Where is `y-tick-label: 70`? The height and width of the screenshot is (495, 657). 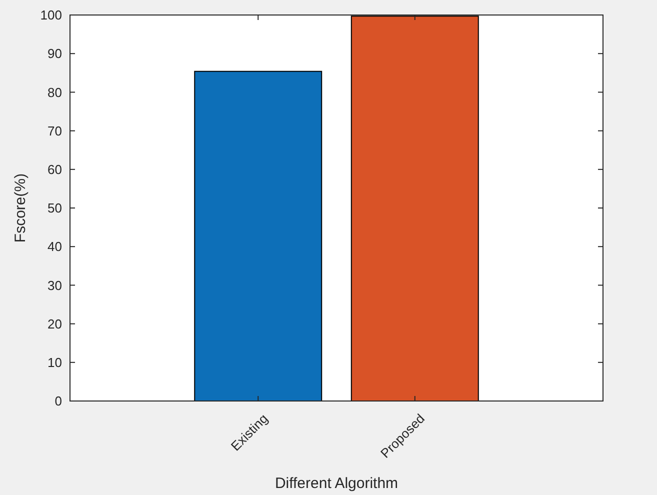
y-tick-label: 70 is located at coordinates (55, 130).